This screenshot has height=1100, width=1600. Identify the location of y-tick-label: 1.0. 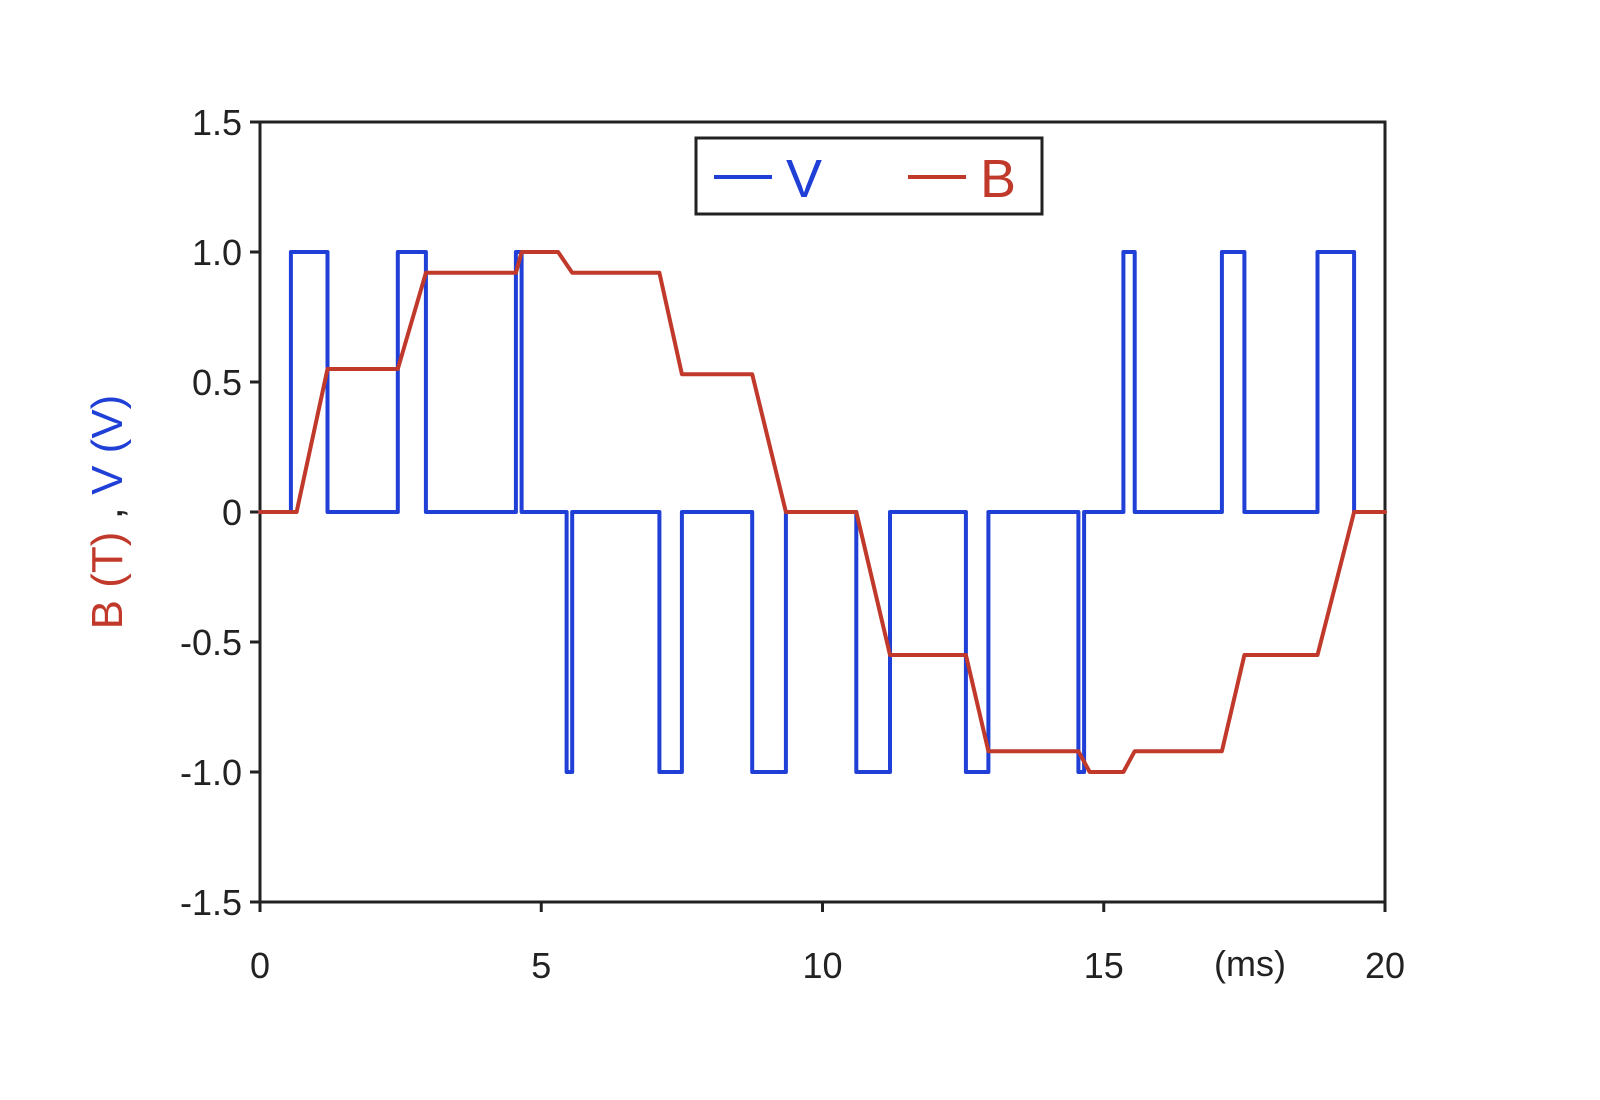
(217, 252).